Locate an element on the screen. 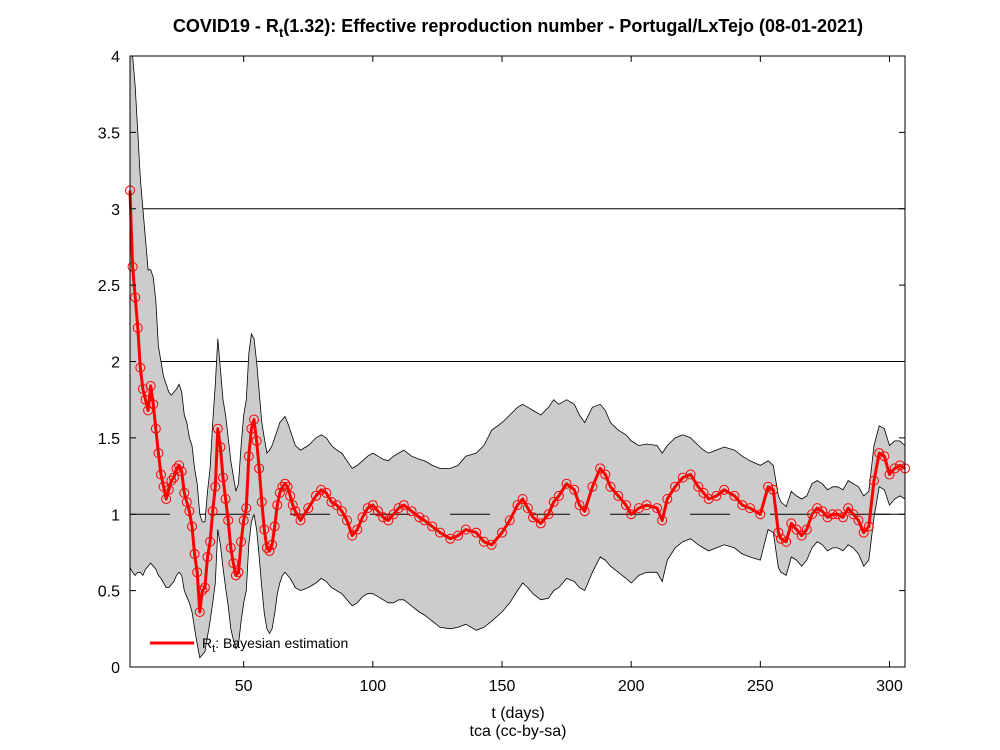 The height and width of the screenshot is (750, 1000). x-tick-label: 50 is located at coordinates (244, 686).